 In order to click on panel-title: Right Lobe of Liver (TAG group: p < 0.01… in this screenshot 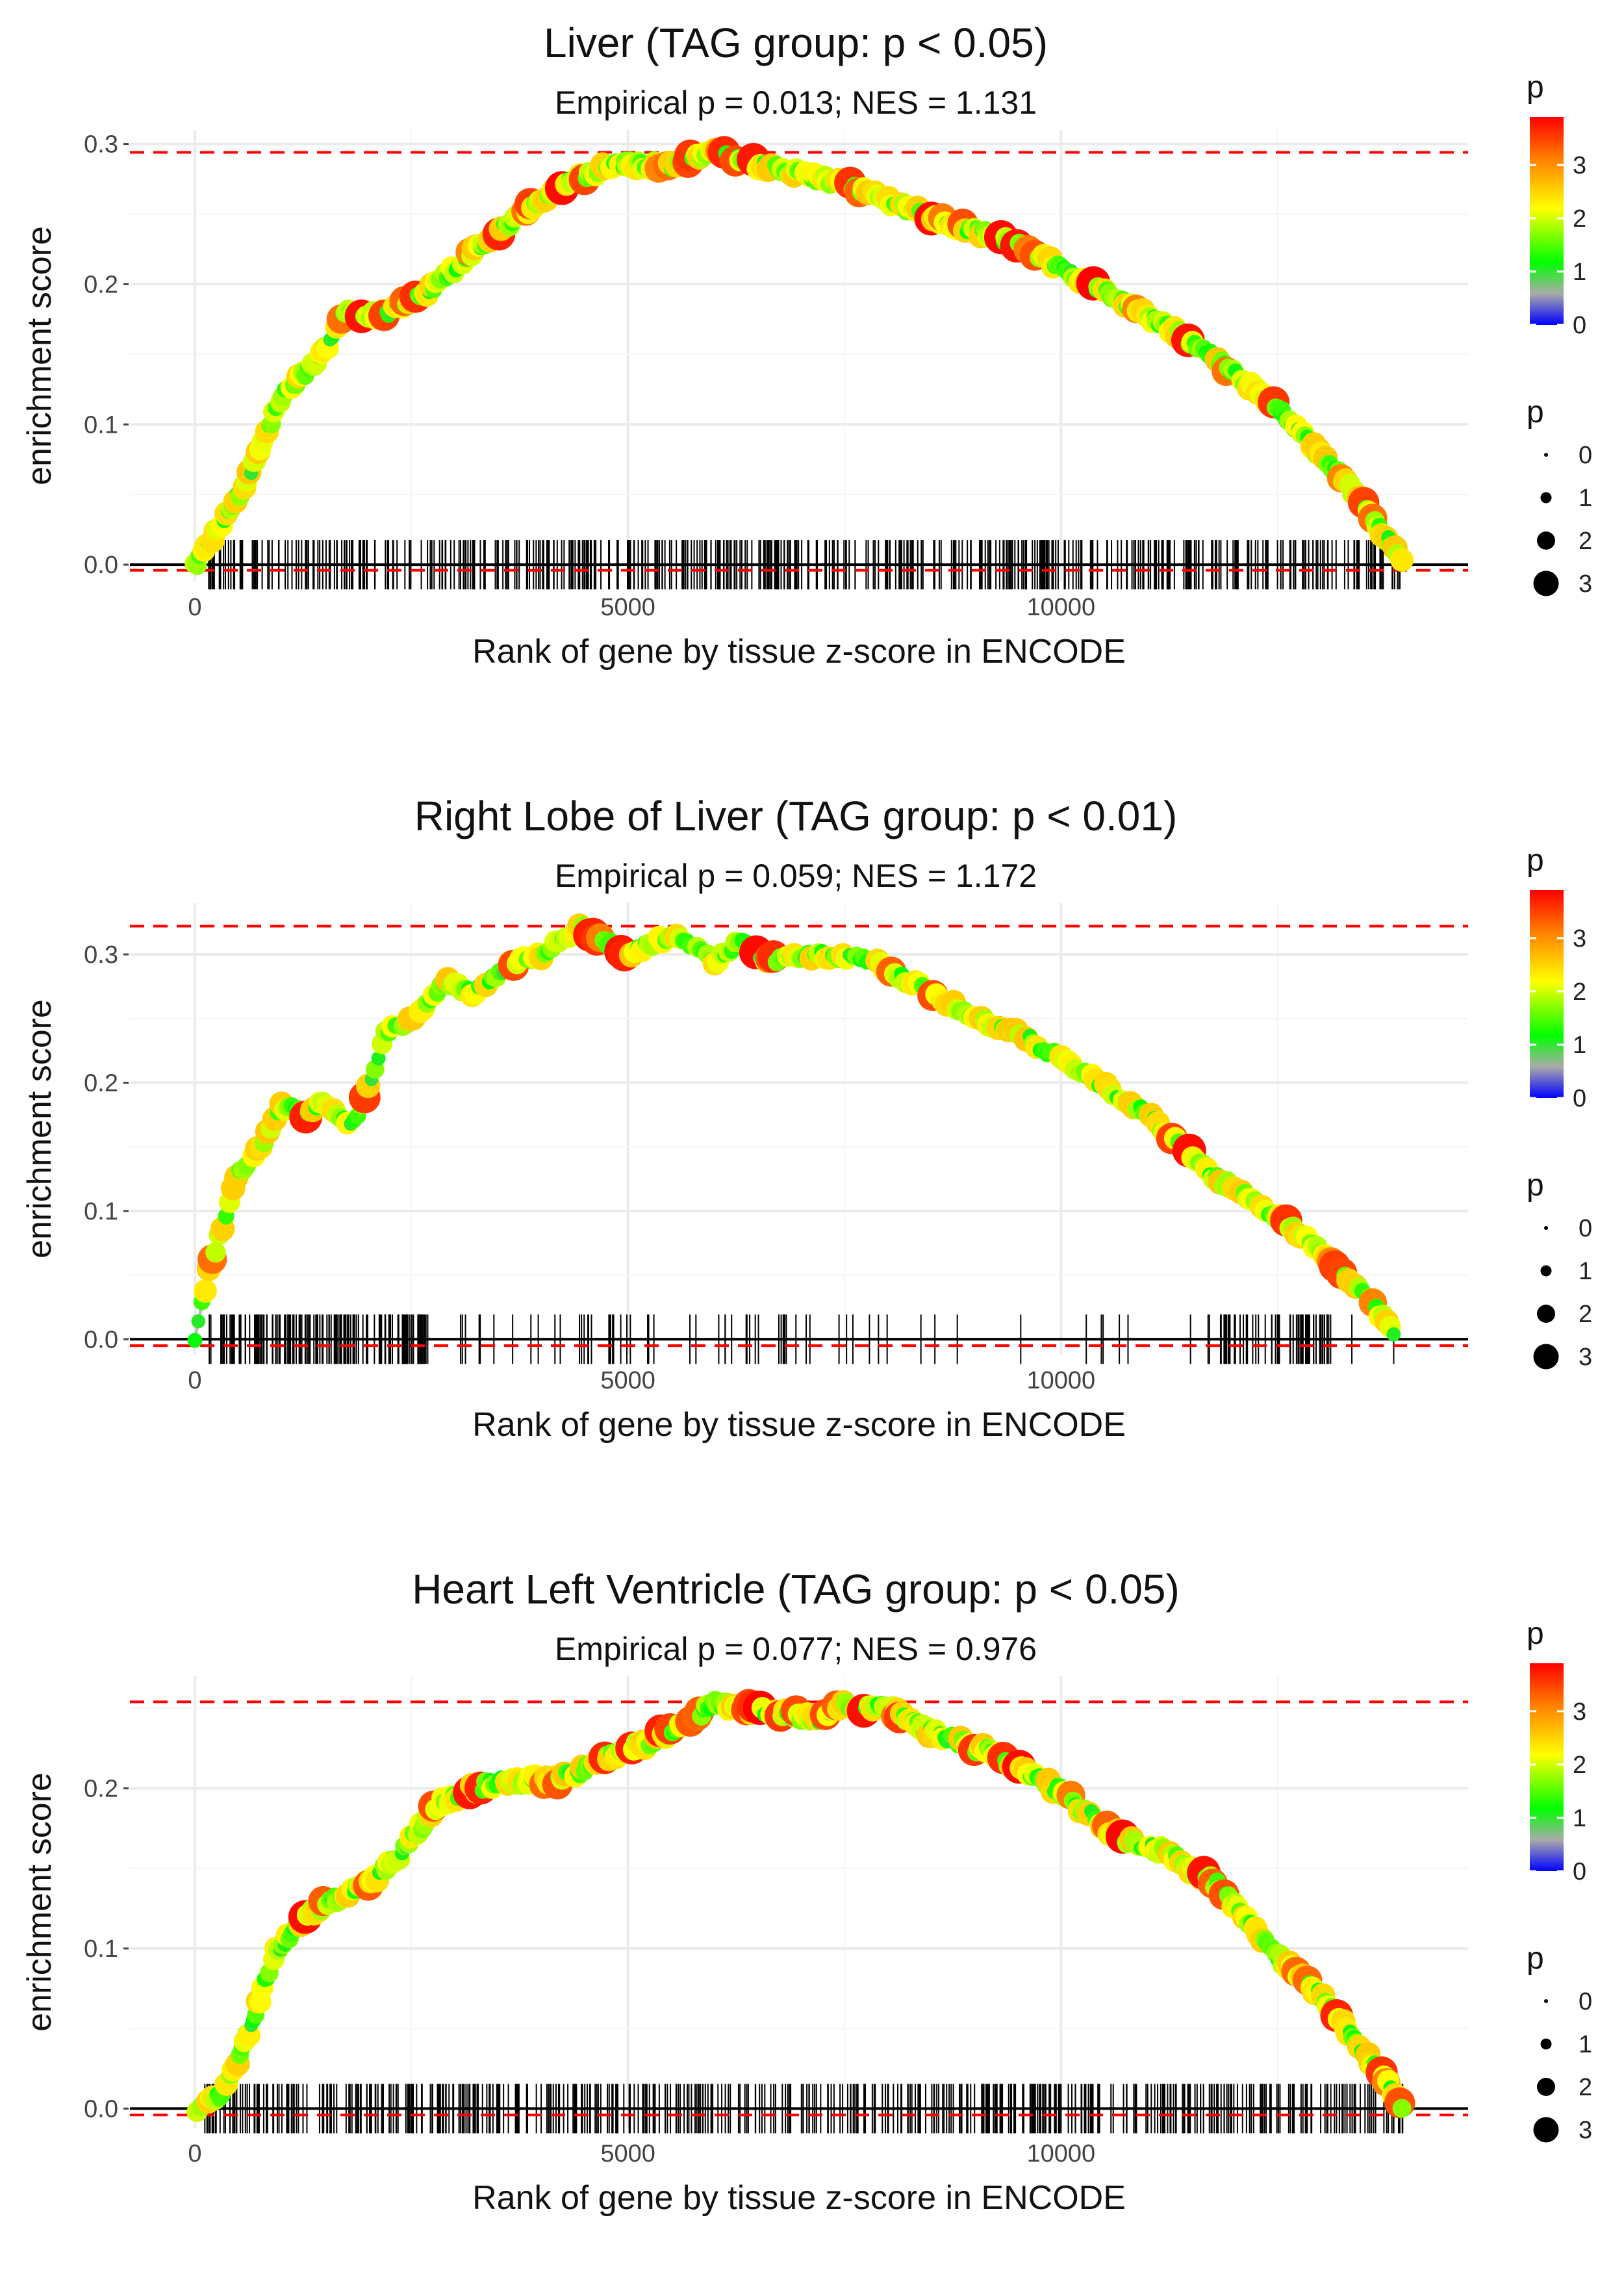, I will do `click(796, 816)`.